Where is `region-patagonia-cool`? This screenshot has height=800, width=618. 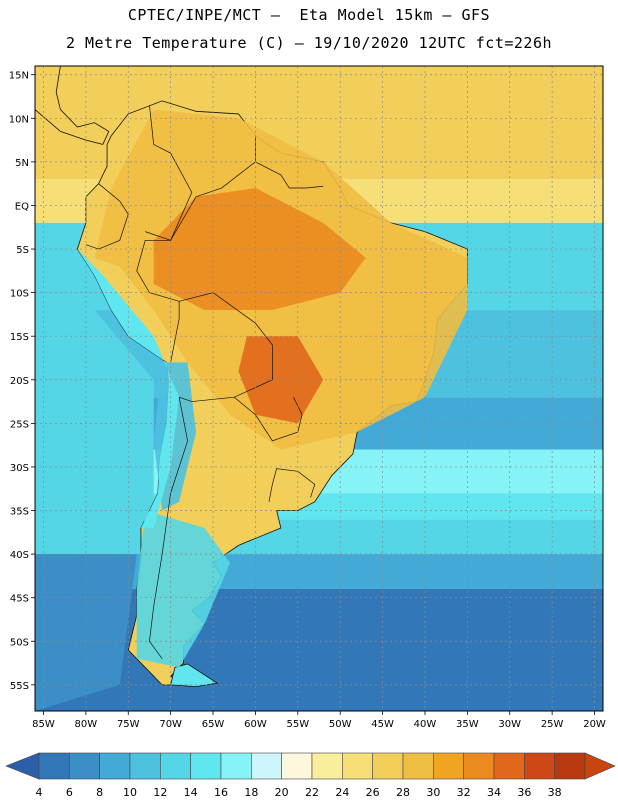
region-patagonia-cool is located at coordinates (183, 589).